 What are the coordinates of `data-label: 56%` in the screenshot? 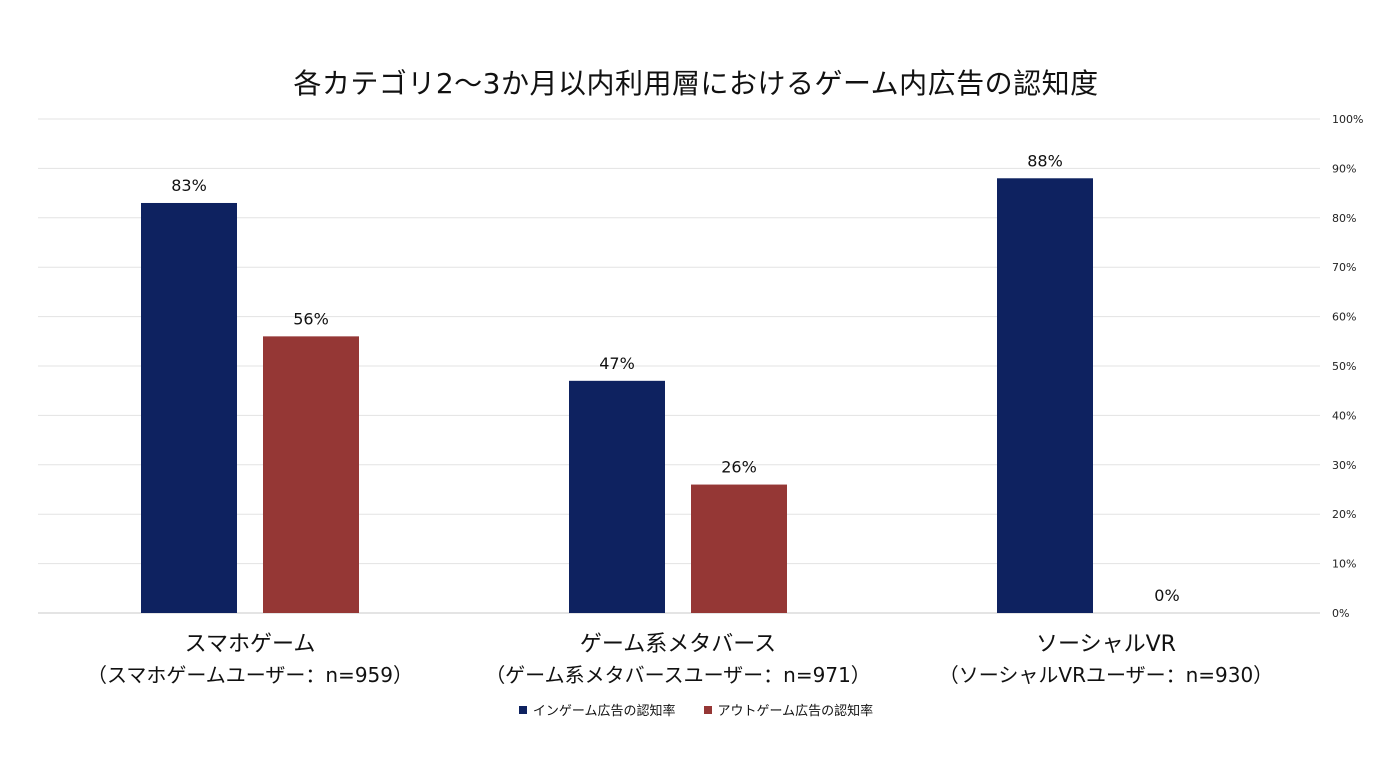 It's located at (311, 318).